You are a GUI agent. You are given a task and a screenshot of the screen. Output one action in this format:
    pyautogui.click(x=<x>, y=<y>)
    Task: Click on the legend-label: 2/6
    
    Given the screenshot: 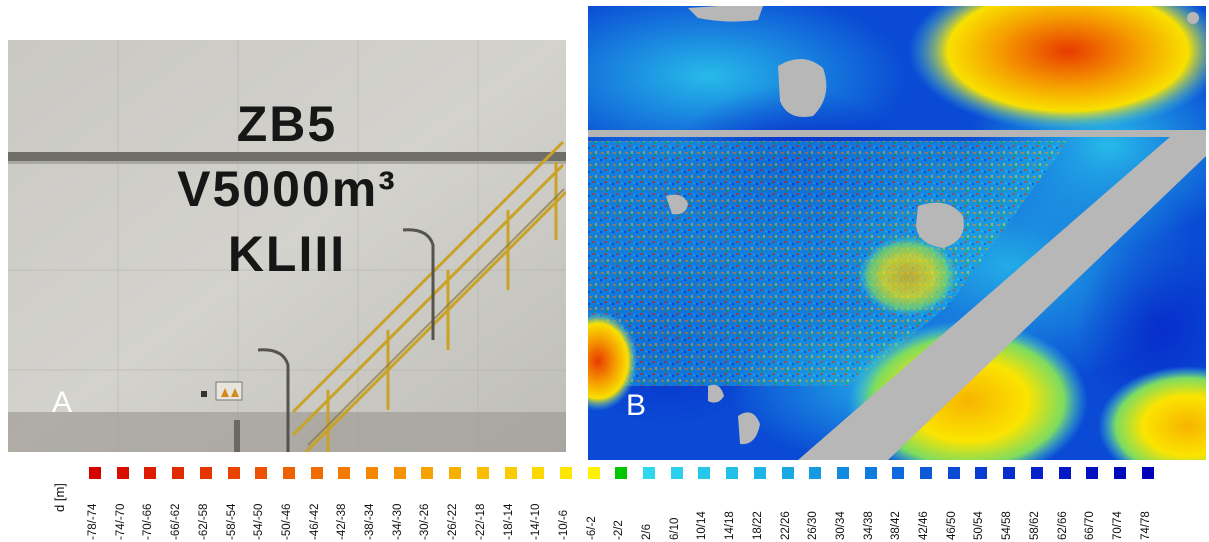 What is the action you would take?
    pyautogui.click(x=647, y=532)
    